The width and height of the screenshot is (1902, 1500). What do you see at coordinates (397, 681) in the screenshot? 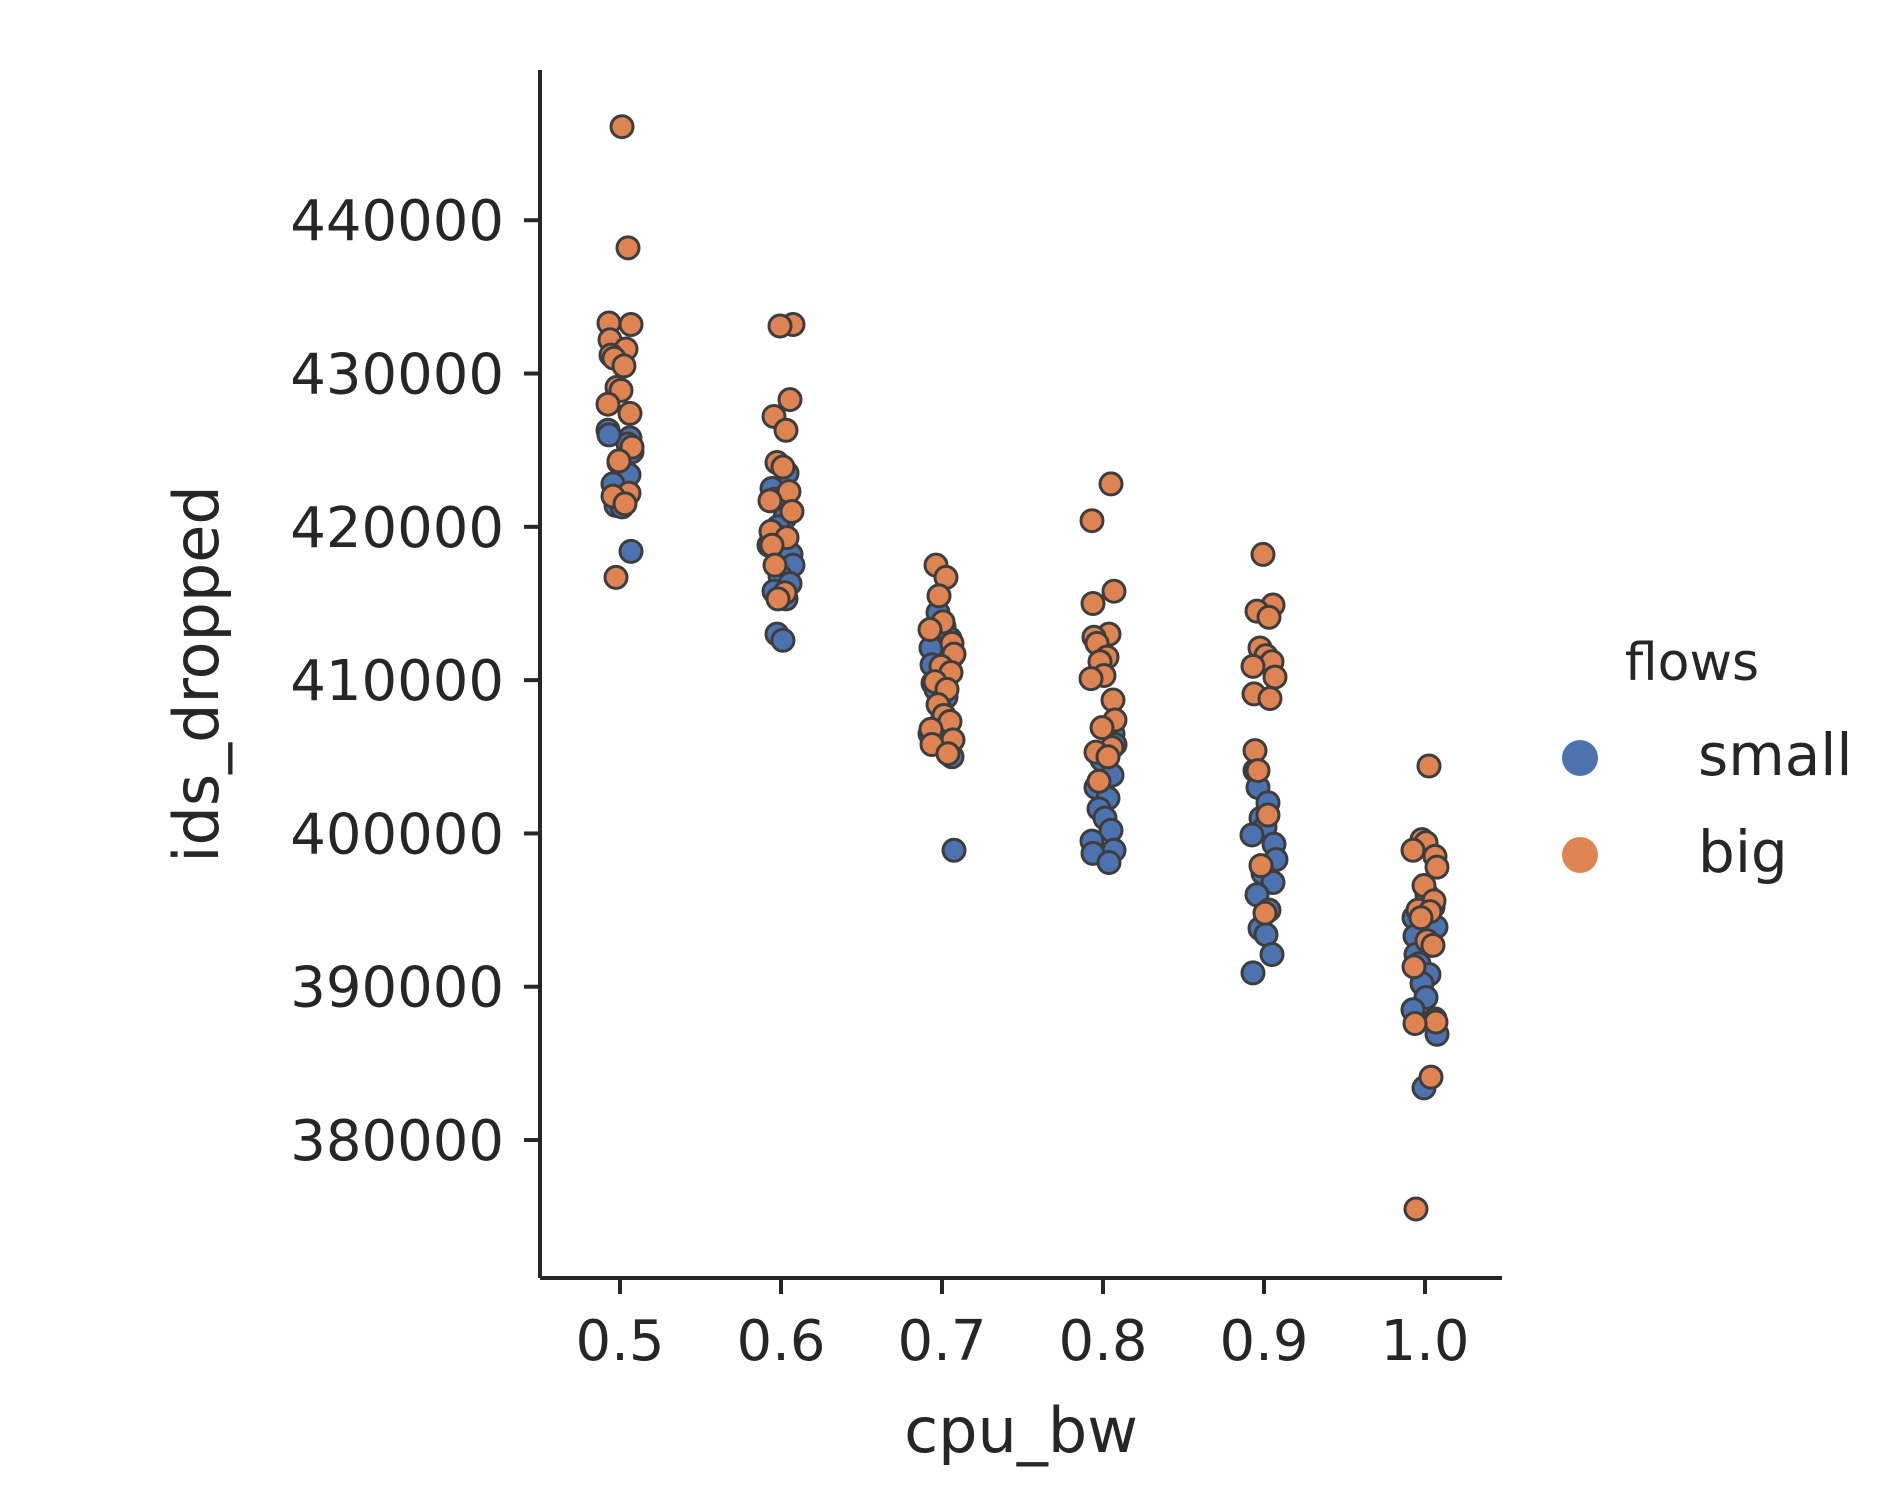
I see `y-tick-label: 410000` at bounding box center [397, 681].